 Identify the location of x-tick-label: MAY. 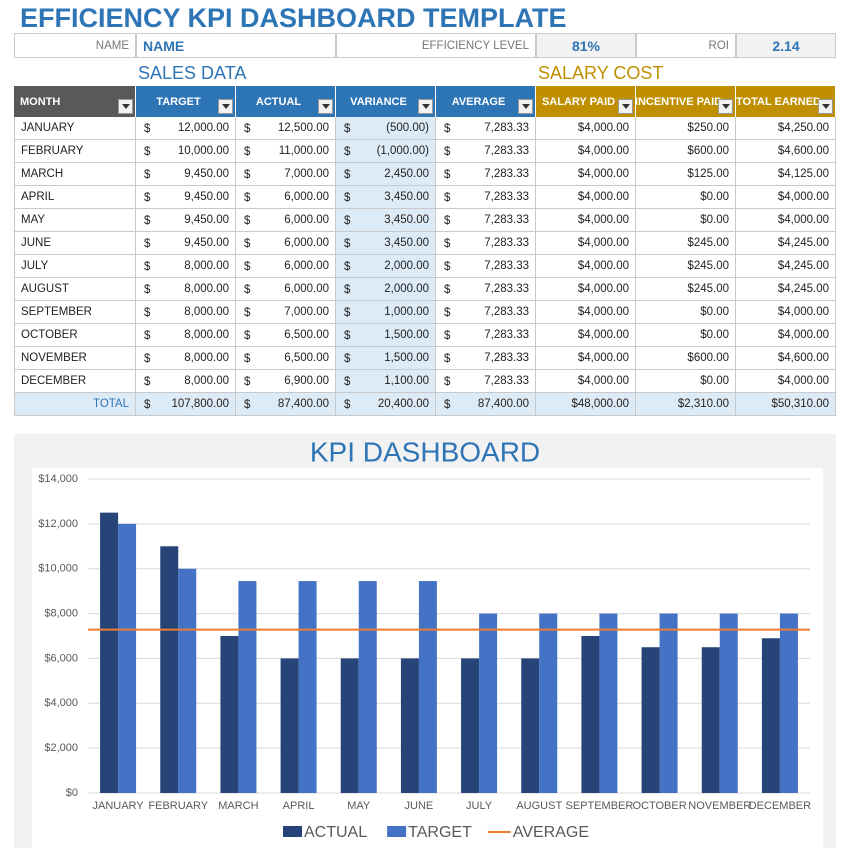
(359, 806).